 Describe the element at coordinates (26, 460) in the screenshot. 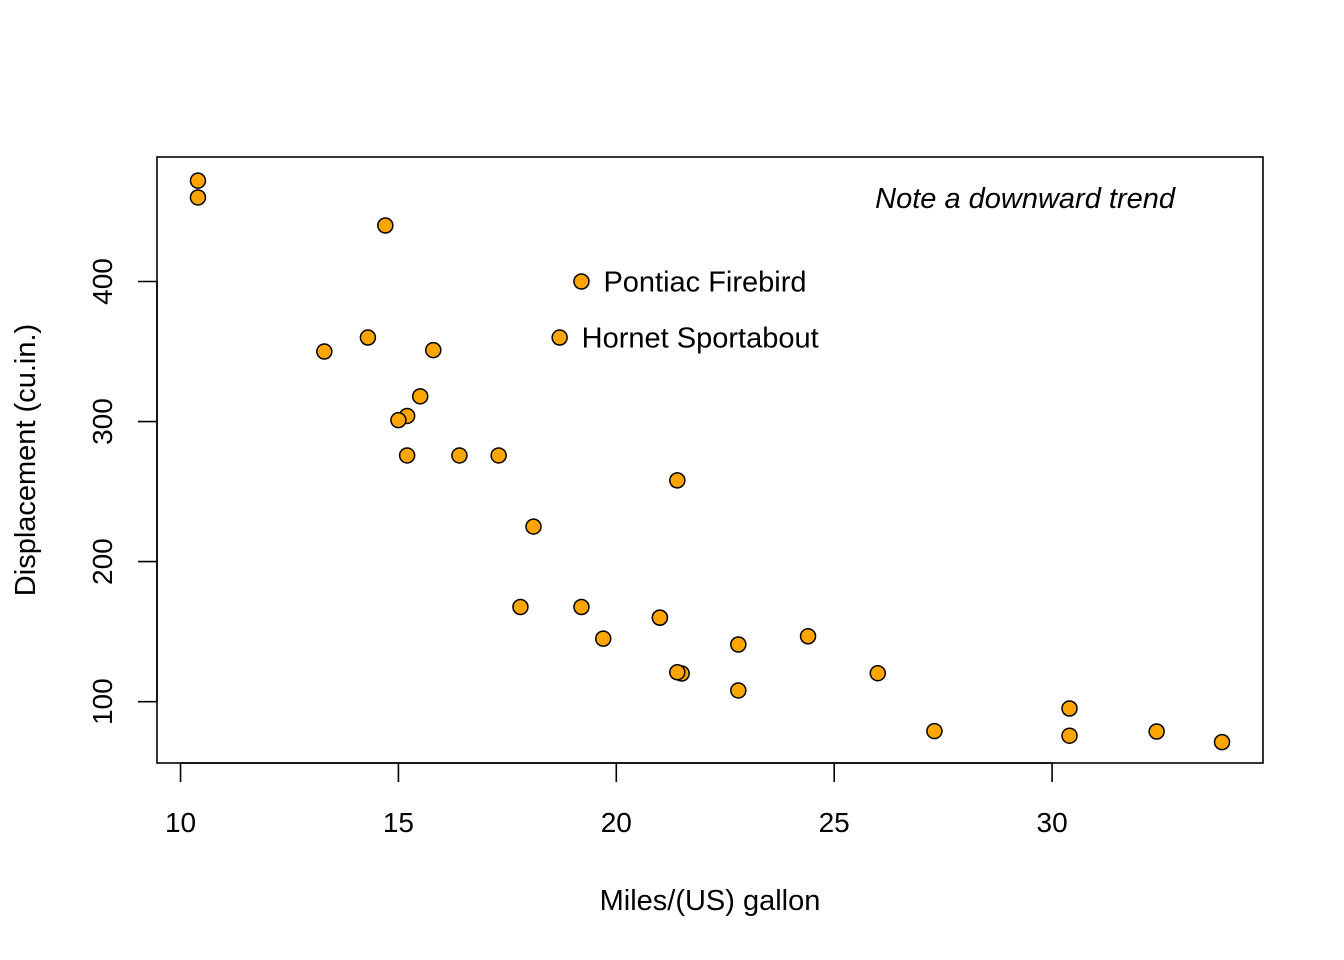

I see `y-axis-title: Displacement (cu.in.)` at that location.